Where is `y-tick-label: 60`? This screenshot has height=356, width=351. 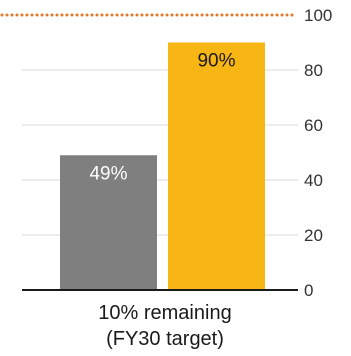 y-tick-label: 60 is located at coordinates (313, 125).